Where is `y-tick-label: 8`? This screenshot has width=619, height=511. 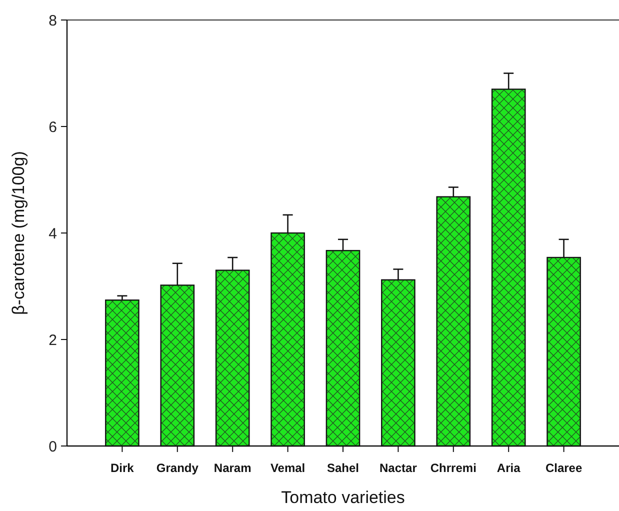 y-tick-label: 8 is located at coordinates (52, 21).